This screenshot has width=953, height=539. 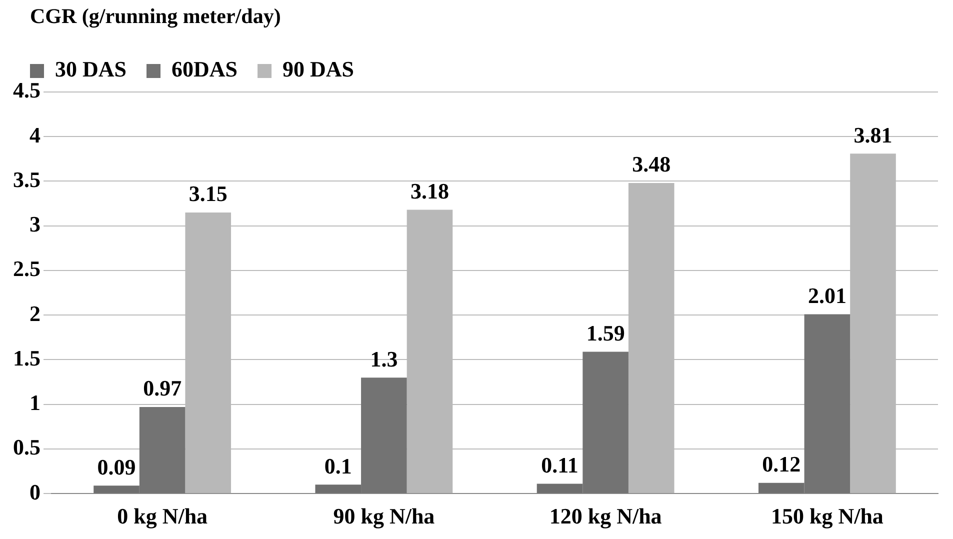 I want to click on data-label: 0.11, so click(x=559, y=465).